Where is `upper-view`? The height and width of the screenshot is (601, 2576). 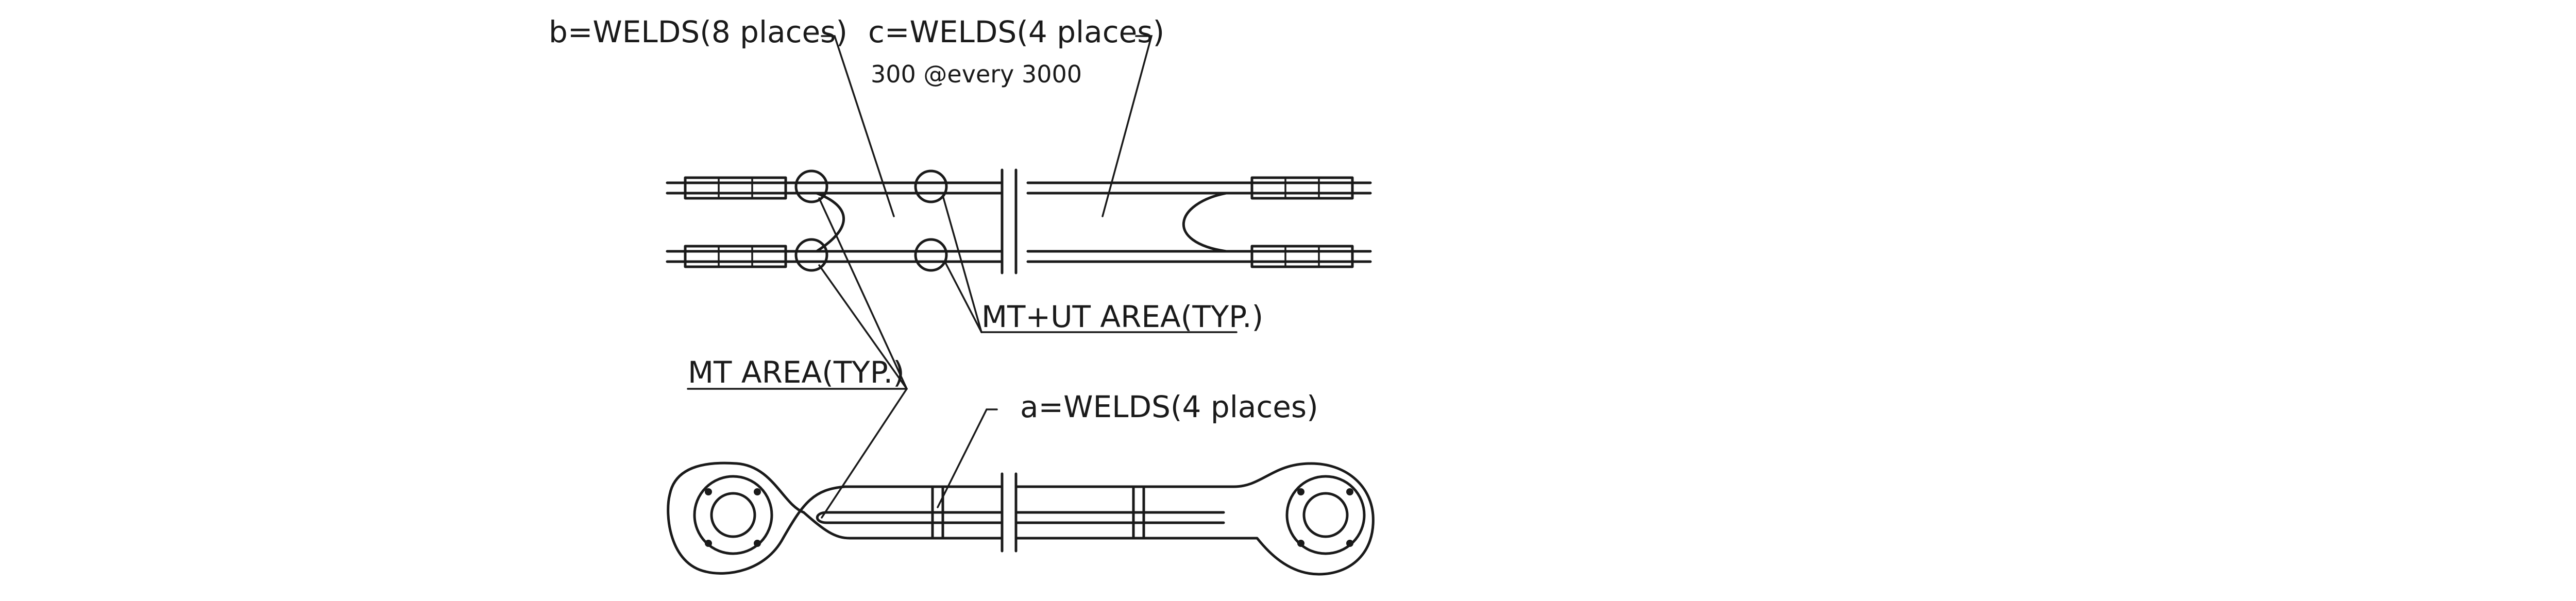
upper-view is located at coordinates (1019, 221).